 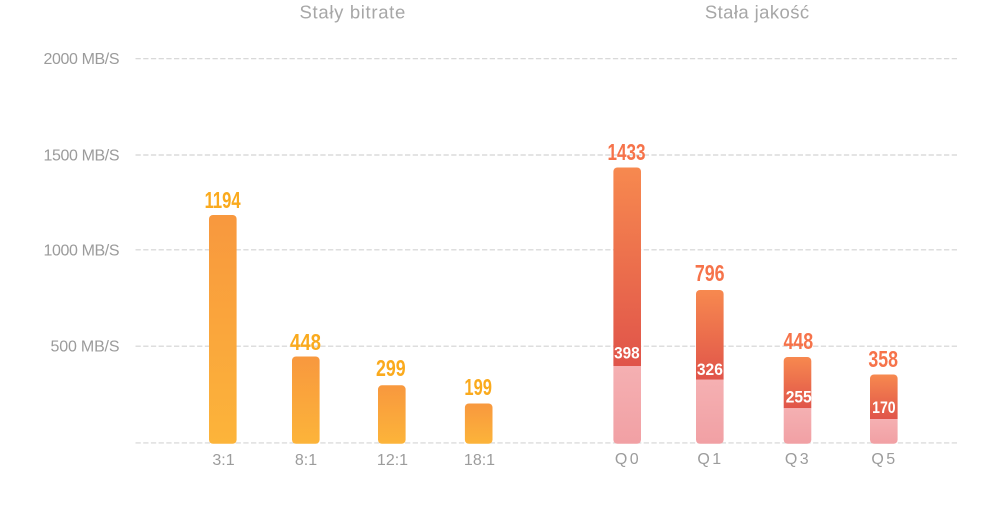 What do you see at coordinates (628, 459) in the screenshot?
I see `svg-text: Q0` at bounding box center [628, 459].